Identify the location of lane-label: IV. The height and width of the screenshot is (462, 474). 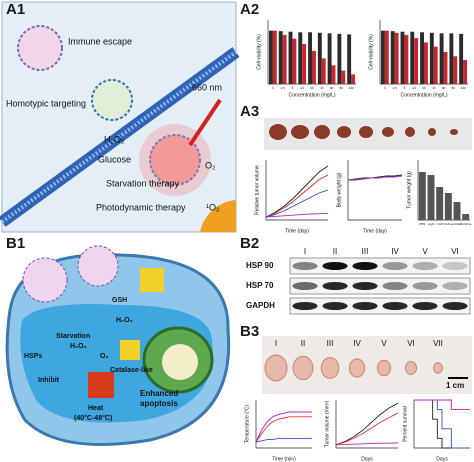
(395, 251).